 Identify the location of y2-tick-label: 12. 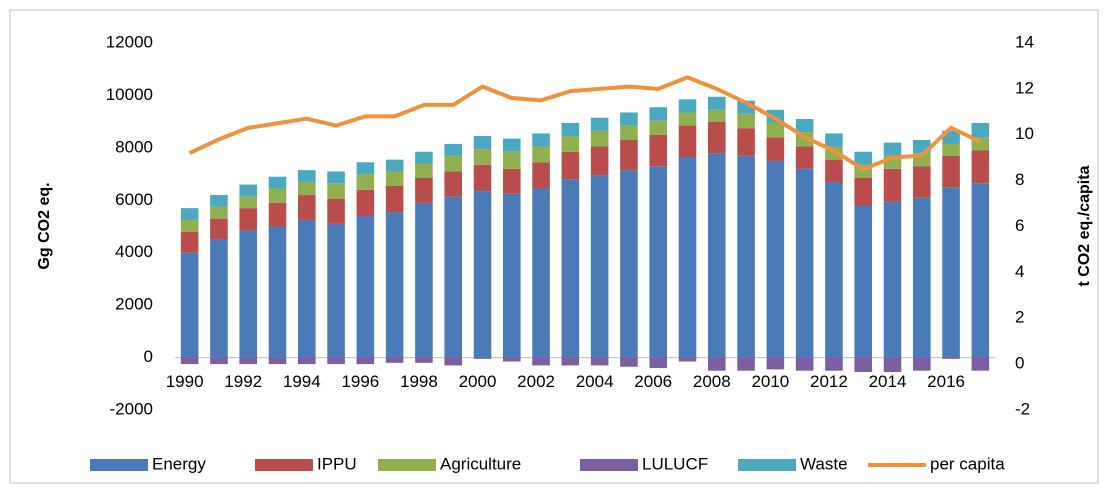
(1024, 87).